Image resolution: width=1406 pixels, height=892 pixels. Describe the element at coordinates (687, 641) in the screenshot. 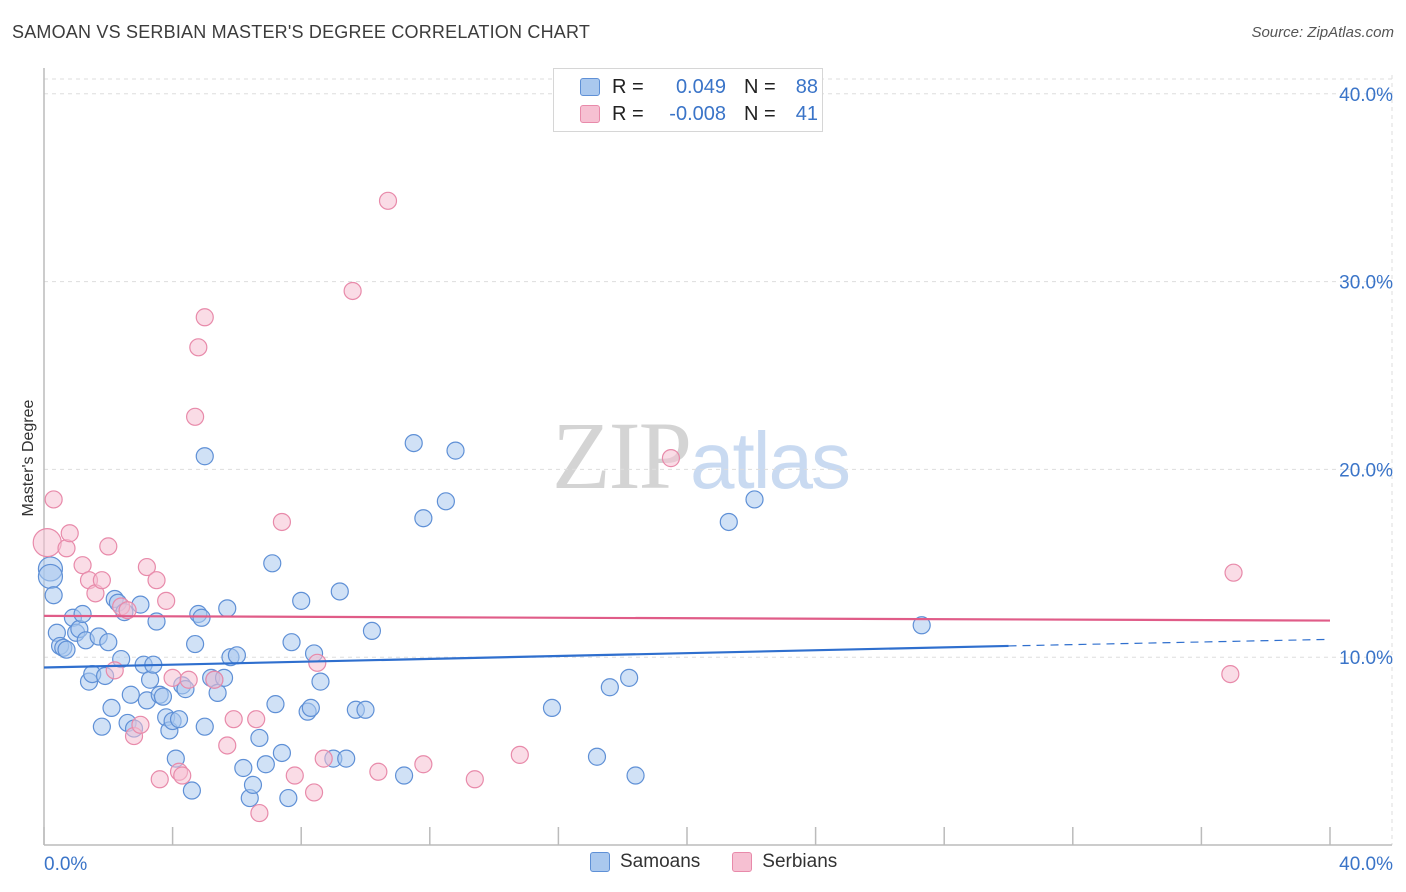

I see `trend-lines` at that location.